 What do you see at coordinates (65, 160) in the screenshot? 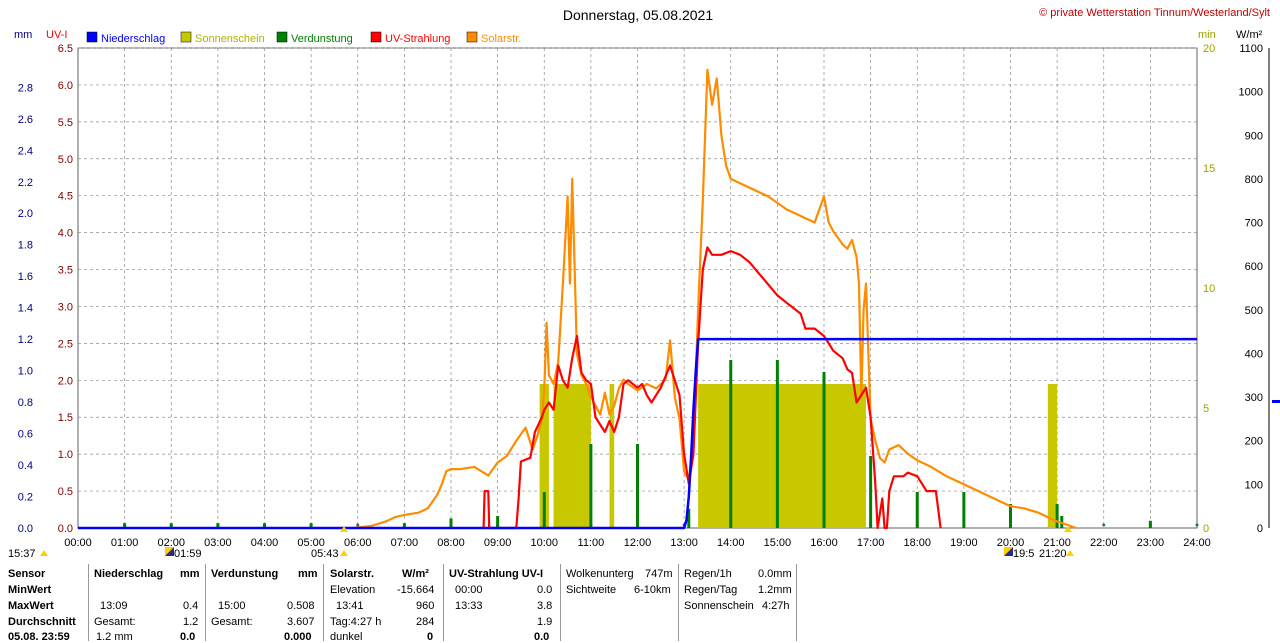
I see `uv-tick-label: 5.0` at bounding box center [65, 160].